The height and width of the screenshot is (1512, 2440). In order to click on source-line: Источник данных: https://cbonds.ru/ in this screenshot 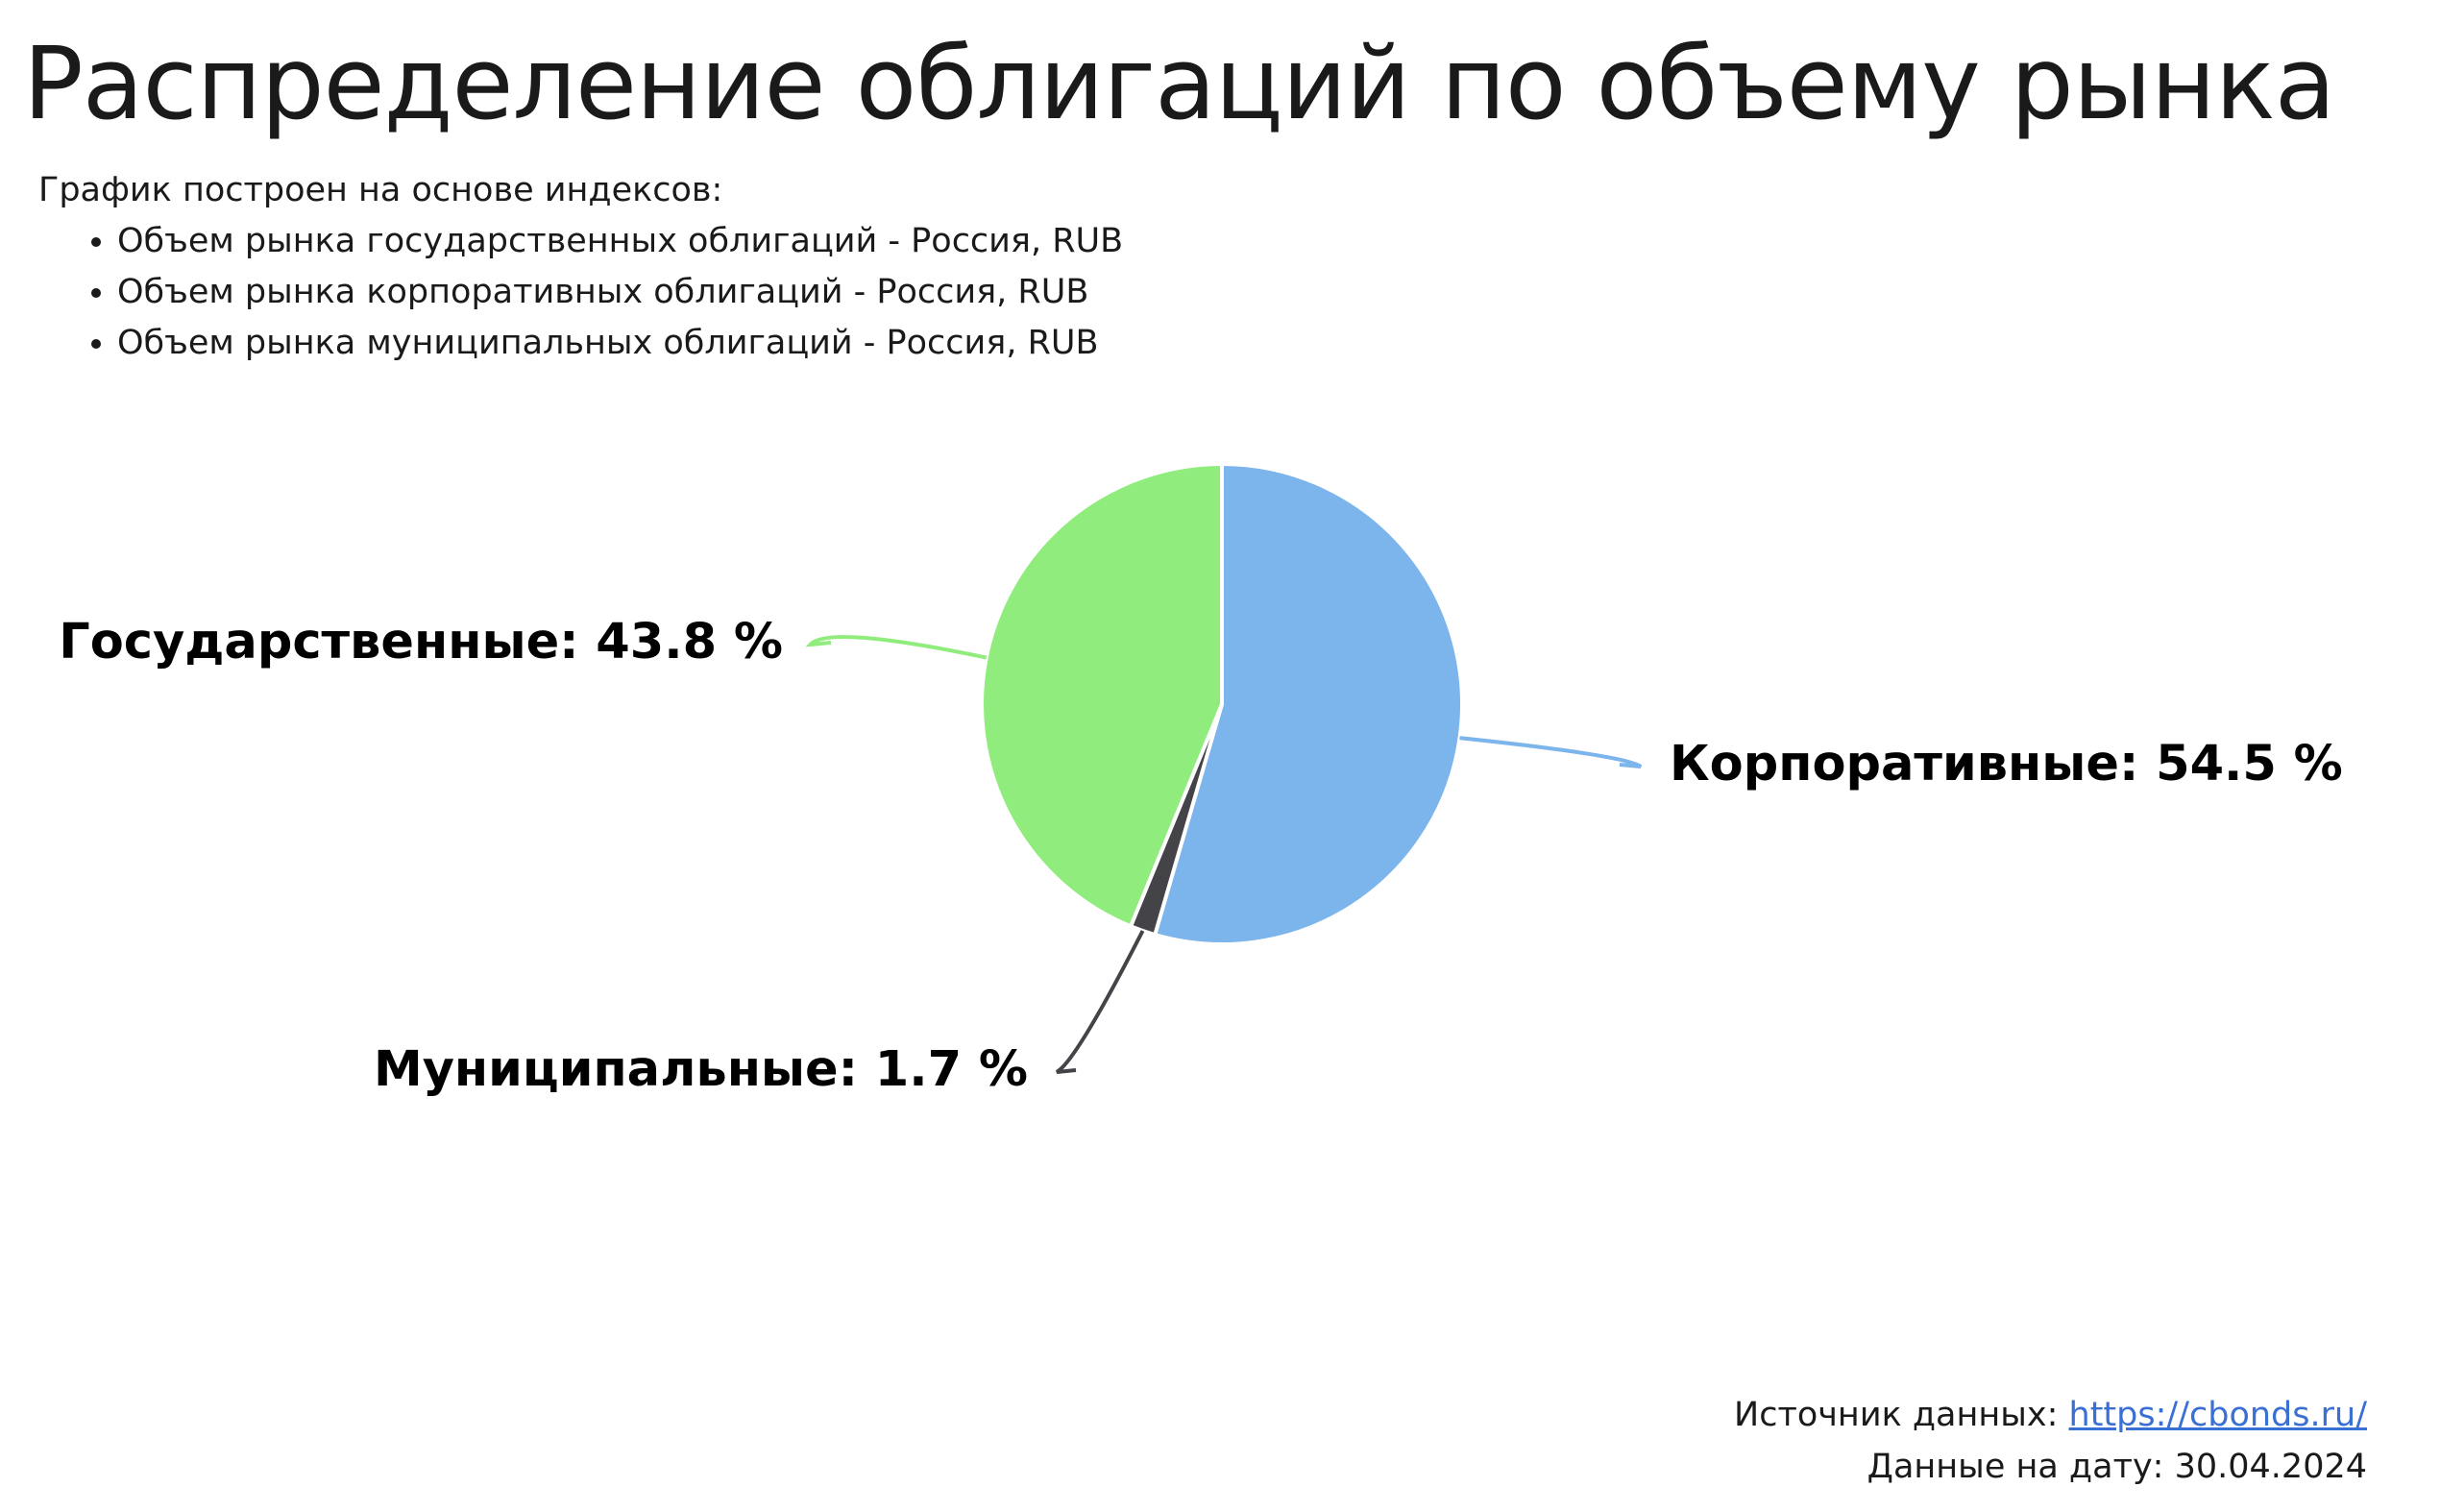, I will do `click(2050, 1415)`.